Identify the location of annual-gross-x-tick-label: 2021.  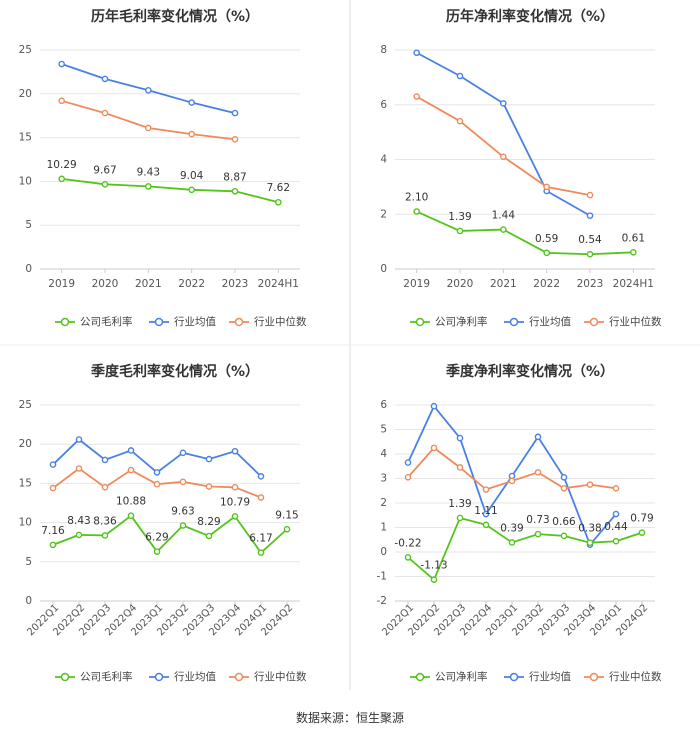
(148, 284).